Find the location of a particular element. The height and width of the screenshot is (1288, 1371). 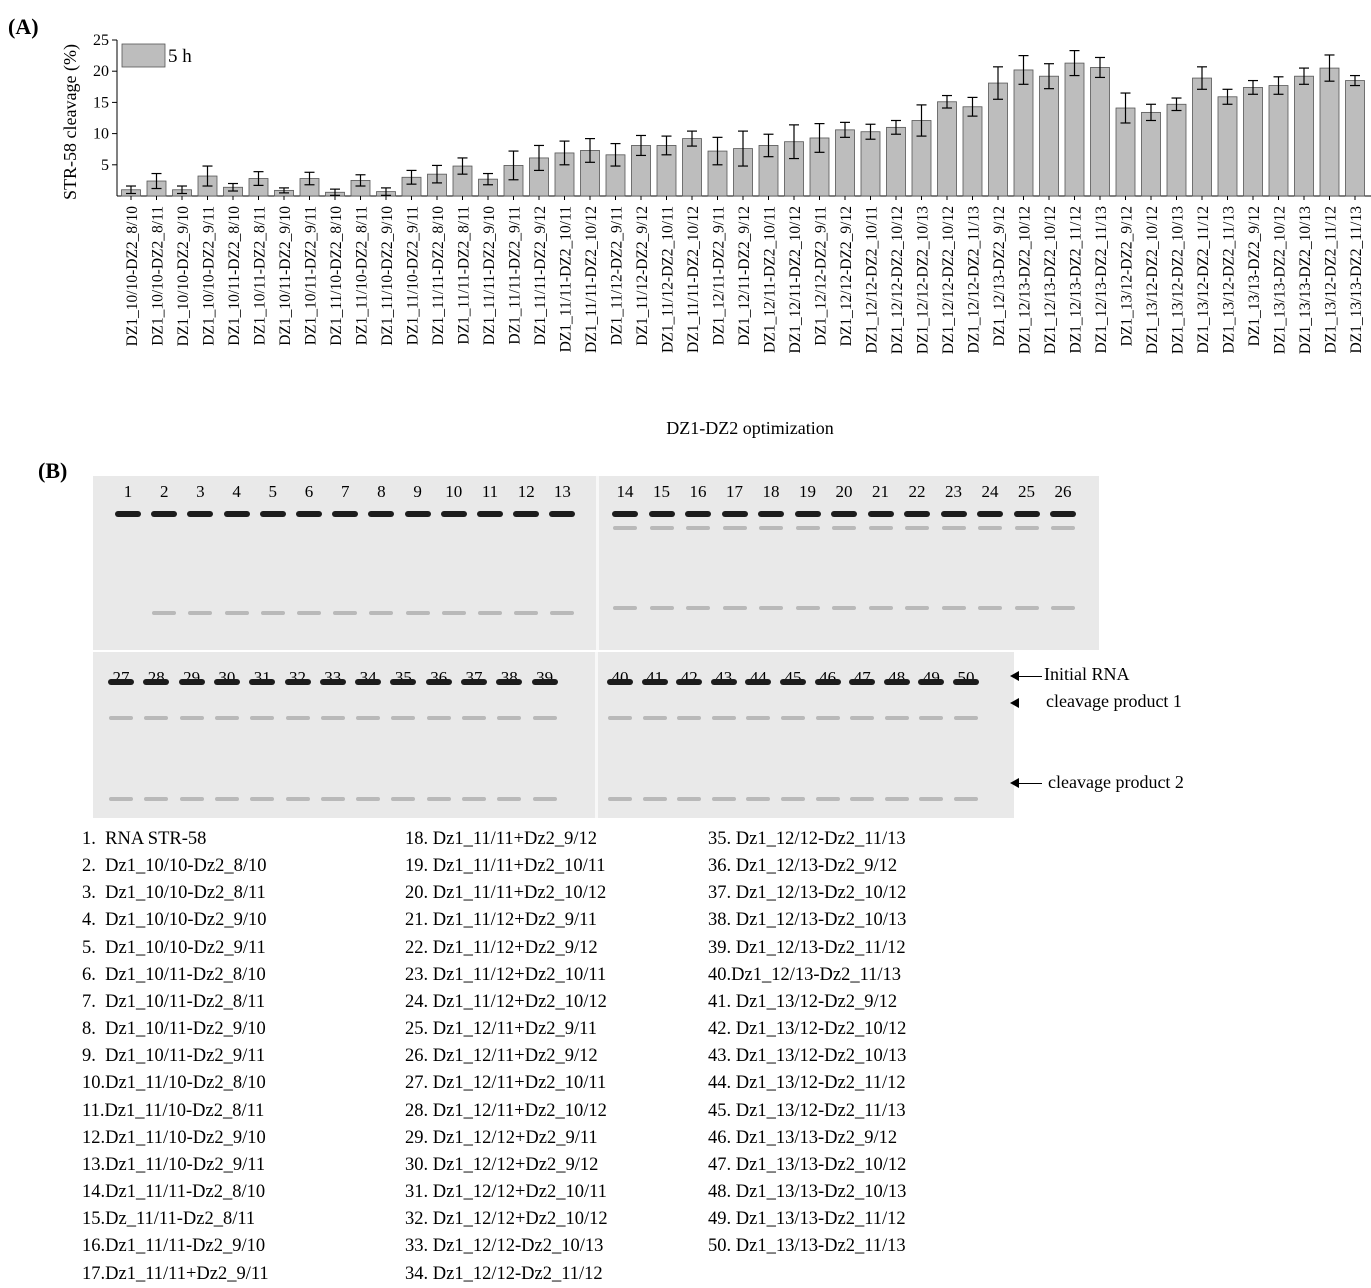

lane-legend-item: 49. Dz1_13/13-Dz2_11/12 is located at coordinates (807, 1219).